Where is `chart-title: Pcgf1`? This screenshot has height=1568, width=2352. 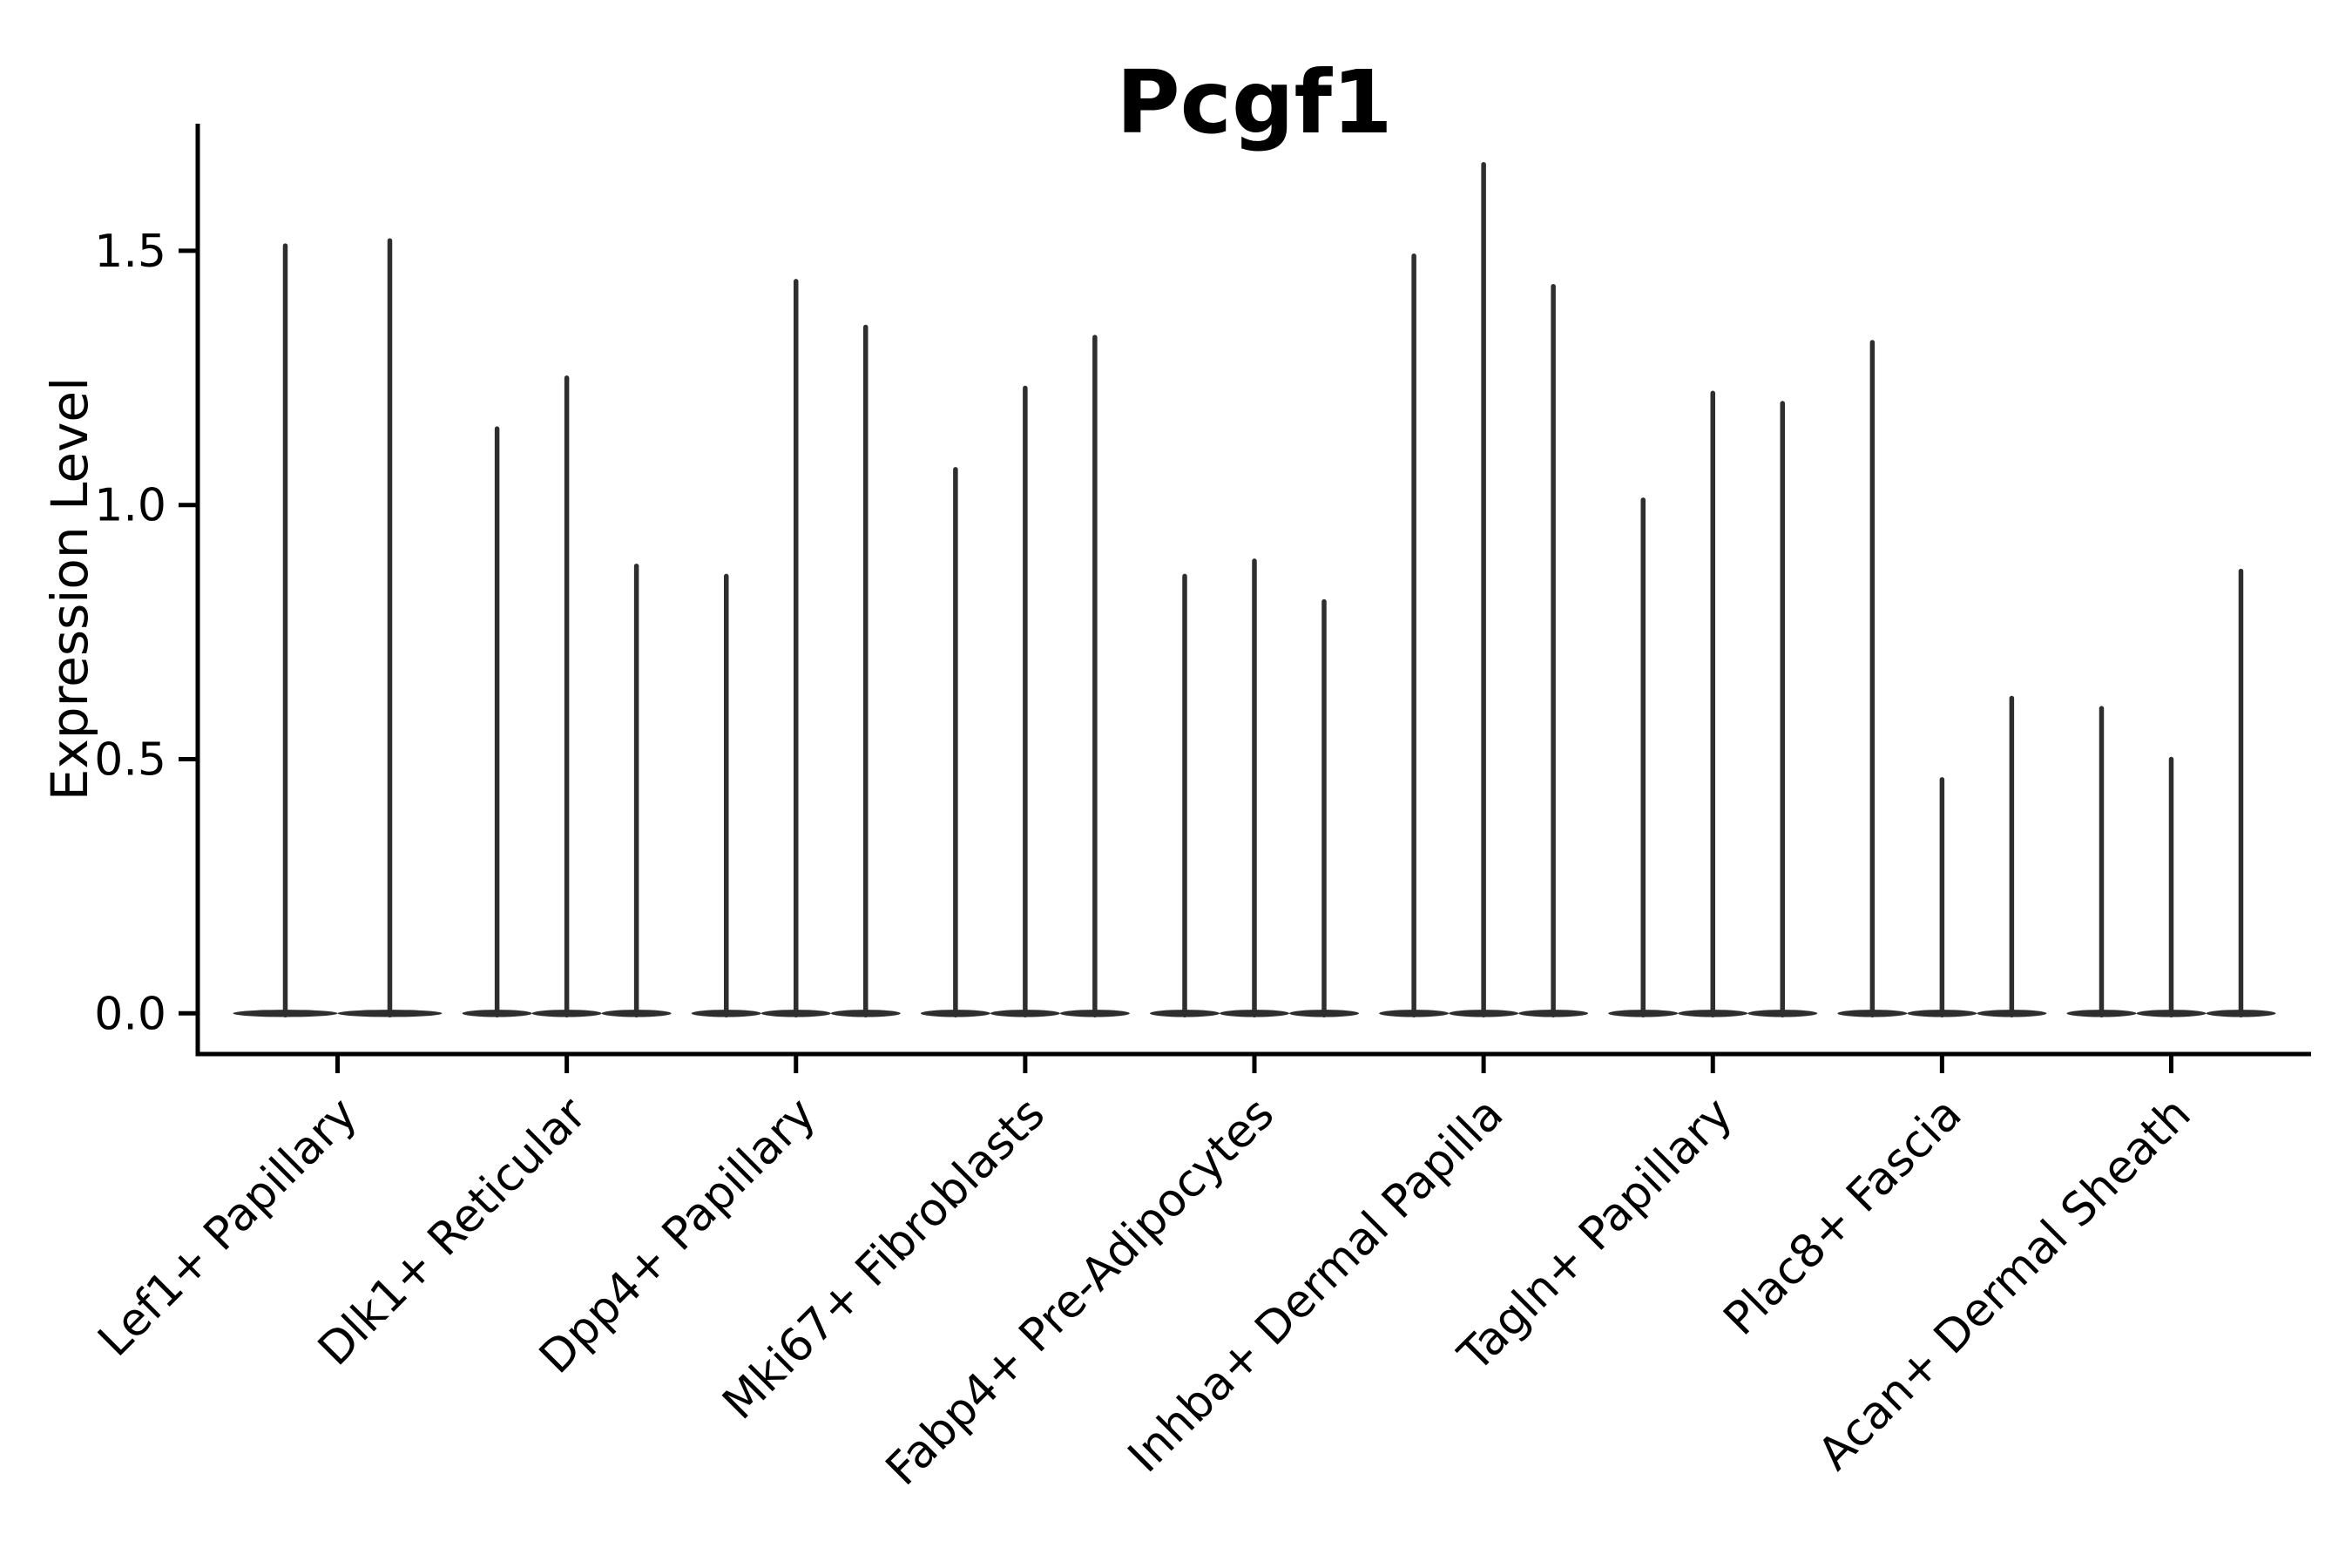
chart-title: Pcgf1 is located at coordinates (1254, 102).